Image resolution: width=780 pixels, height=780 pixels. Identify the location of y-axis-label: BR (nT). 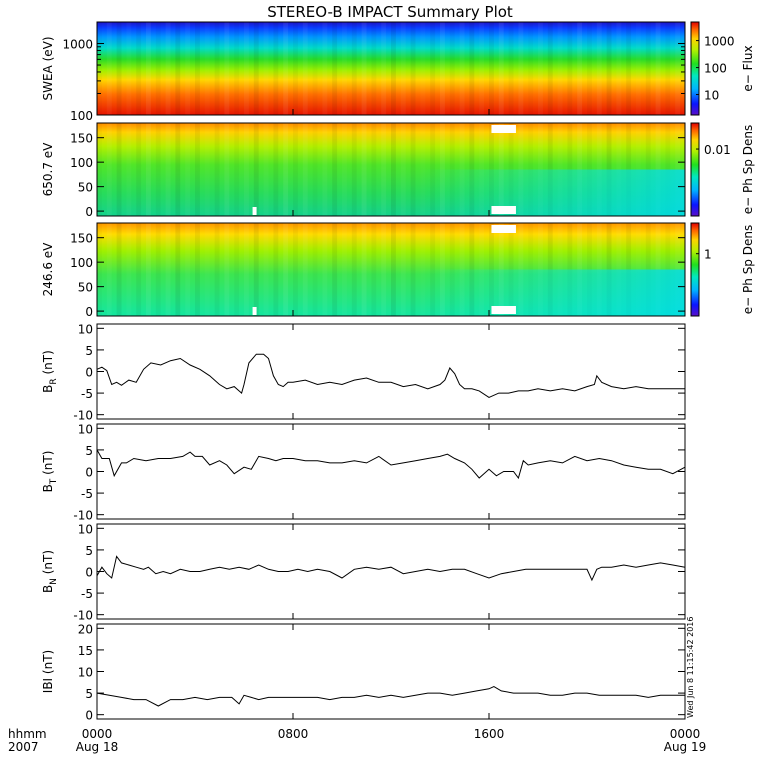
(50, 371).